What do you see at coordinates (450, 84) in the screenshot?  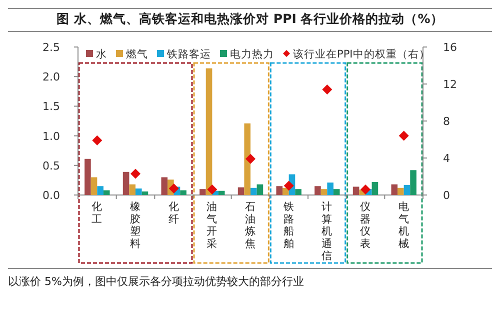 I see `y2-tick-label: 12` at bounding box center [450, 84].